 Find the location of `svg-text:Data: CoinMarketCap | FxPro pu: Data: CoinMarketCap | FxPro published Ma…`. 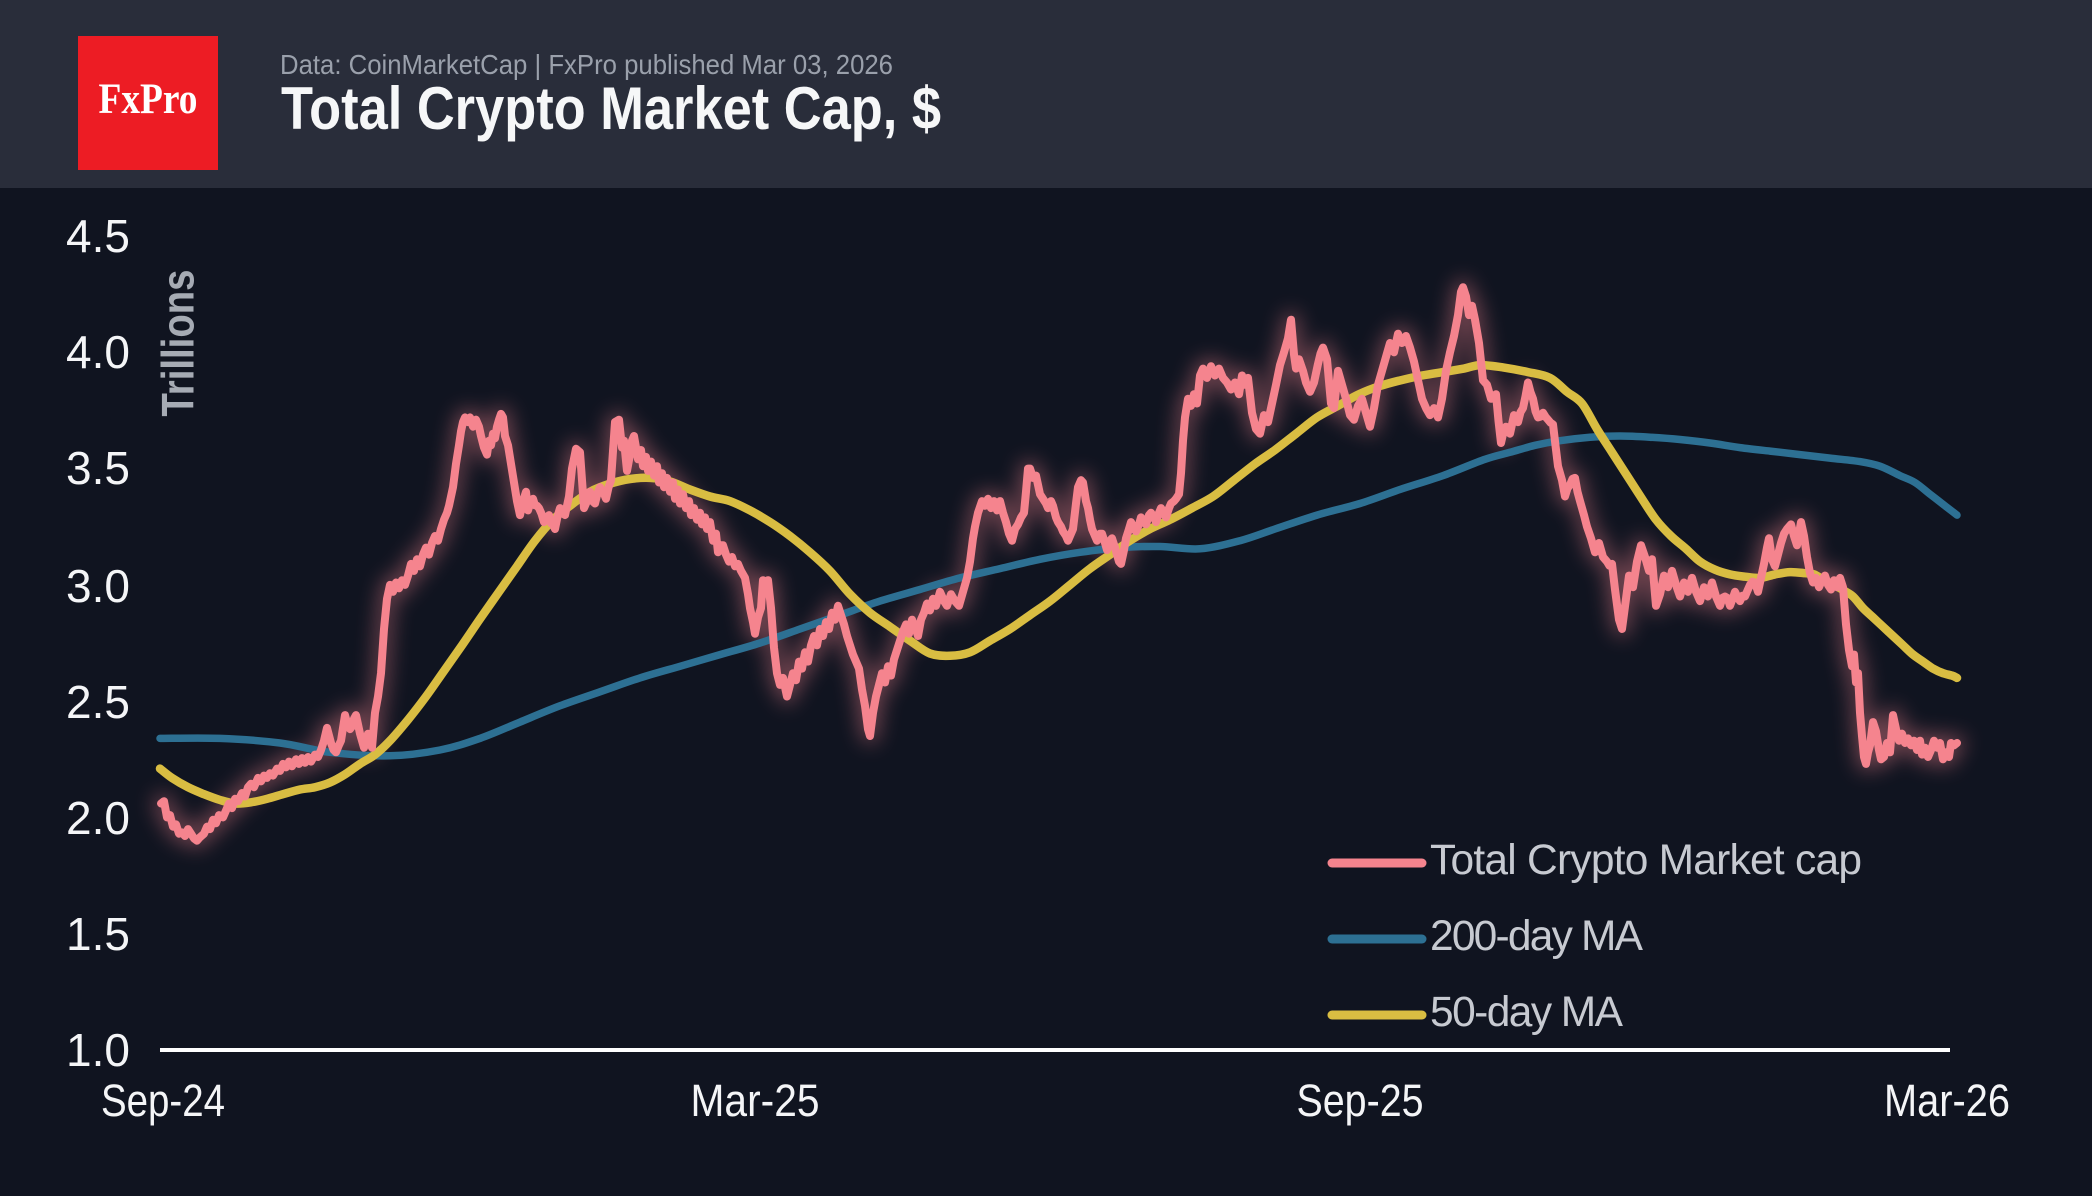

svg-text:Data: CoinMarketCap | FxPro pu: Data: CoinMarketCap | FxPro published Ma… is located at coordinates (586, 64).